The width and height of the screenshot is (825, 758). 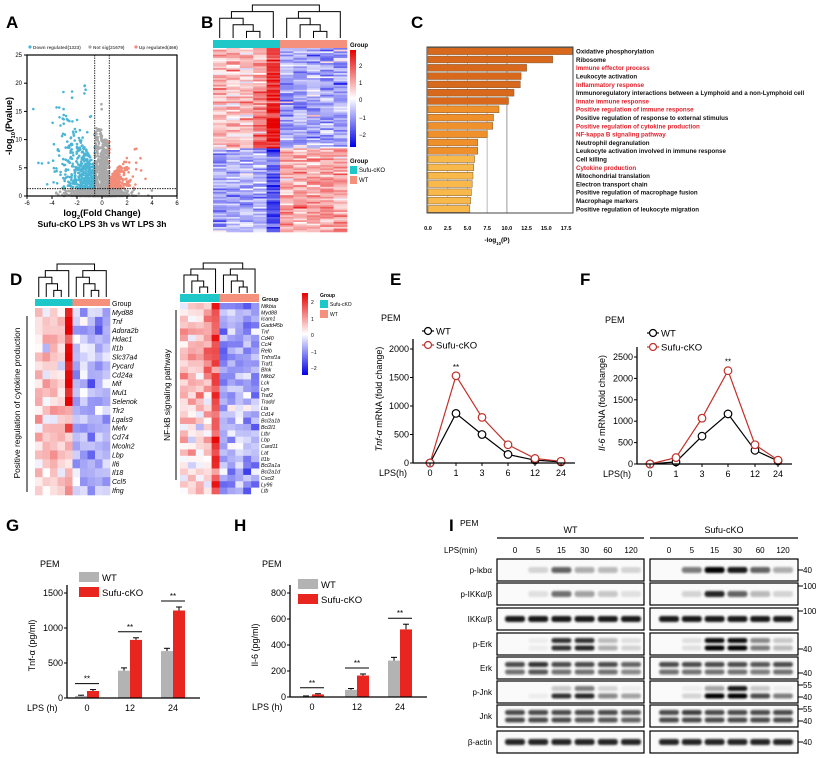 I want to click on gene-label: Tlr2, so click(x=118, y=411).